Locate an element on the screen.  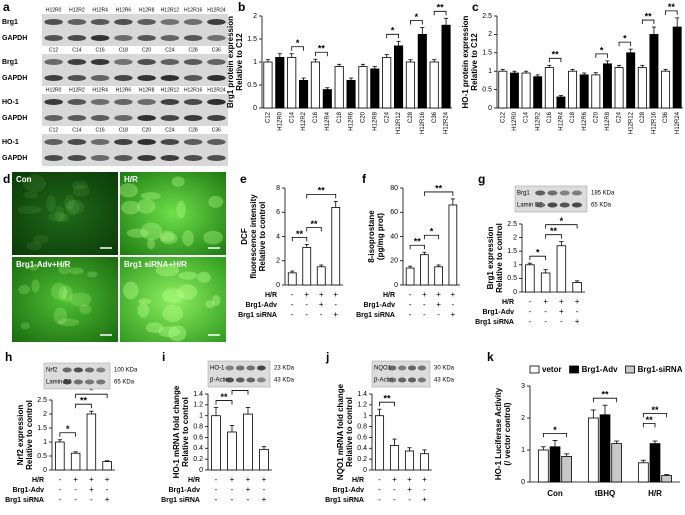
y-tick-label: 1.4 is located at coordinates (198, 394).